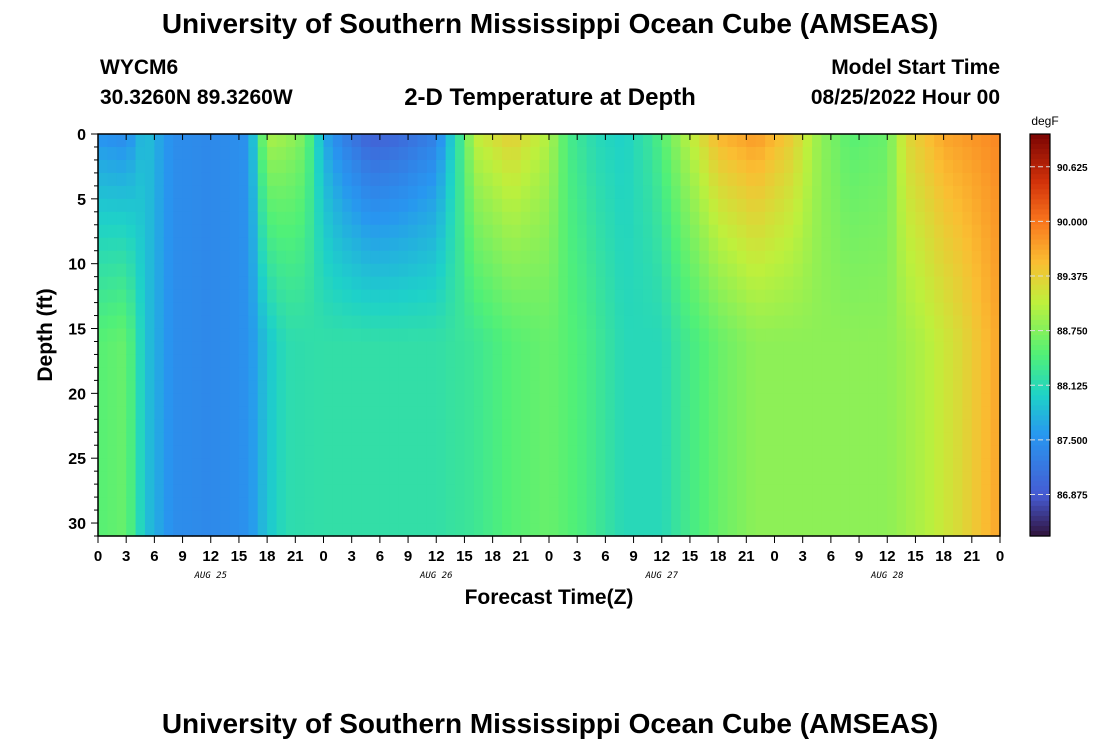 This screenshot has width=1100, height=750. What do you see at coordinates (154, 556) in the screenshot?
I see `x-tick-label: 6` at bounding box center [154, 556].